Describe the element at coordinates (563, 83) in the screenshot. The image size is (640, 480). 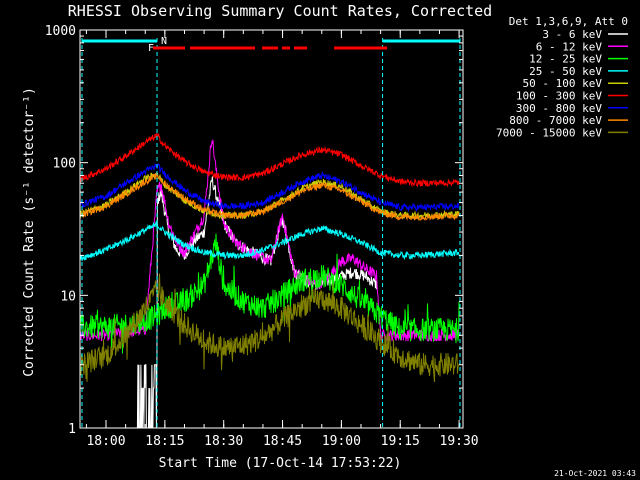
I see `legend-label-5: 50 - 100 keV` at that location.